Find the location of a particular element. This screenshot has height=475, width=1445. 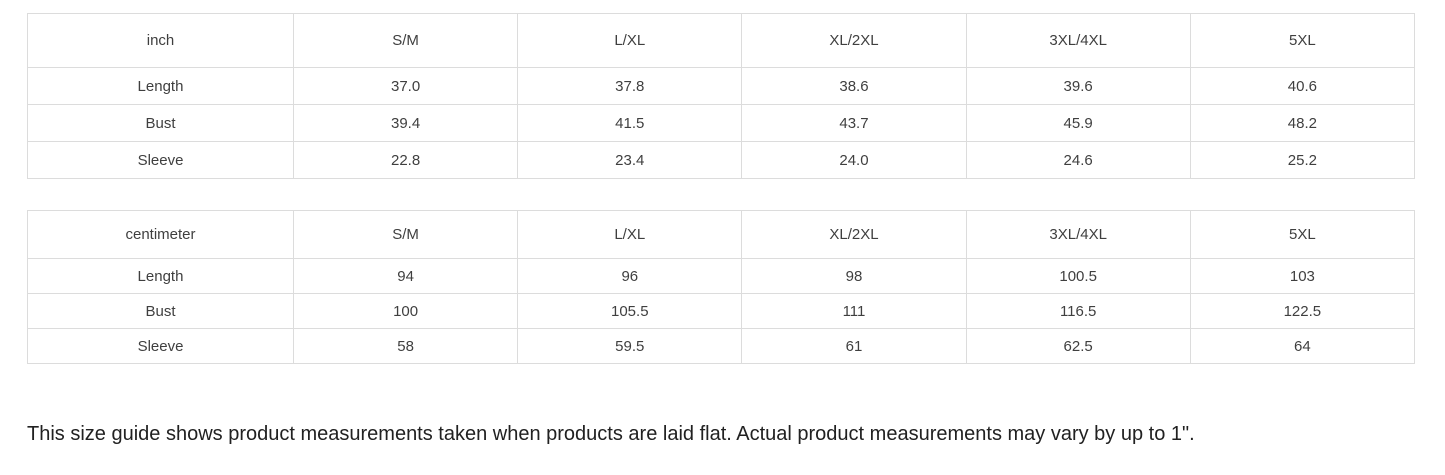

measurement-cell: 64 is located at coordinates (1302, 346).